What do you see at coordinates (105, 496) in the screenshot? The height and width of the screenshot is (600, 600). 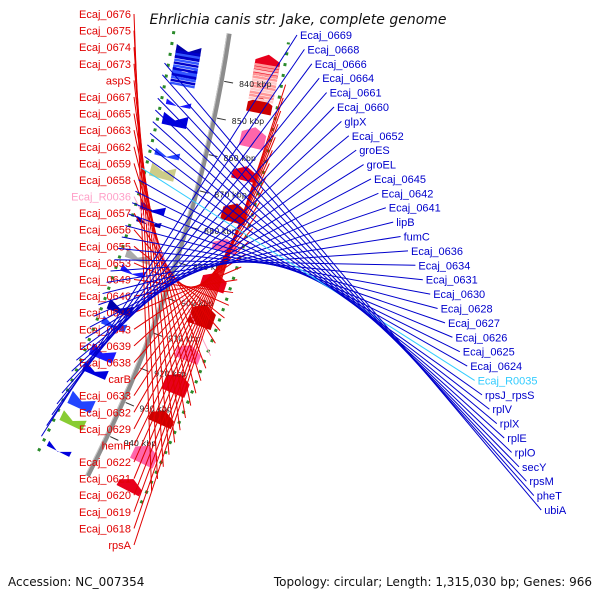 I see `forward-gene-label: Ecaj_0620` at bounding box center [105, 496].